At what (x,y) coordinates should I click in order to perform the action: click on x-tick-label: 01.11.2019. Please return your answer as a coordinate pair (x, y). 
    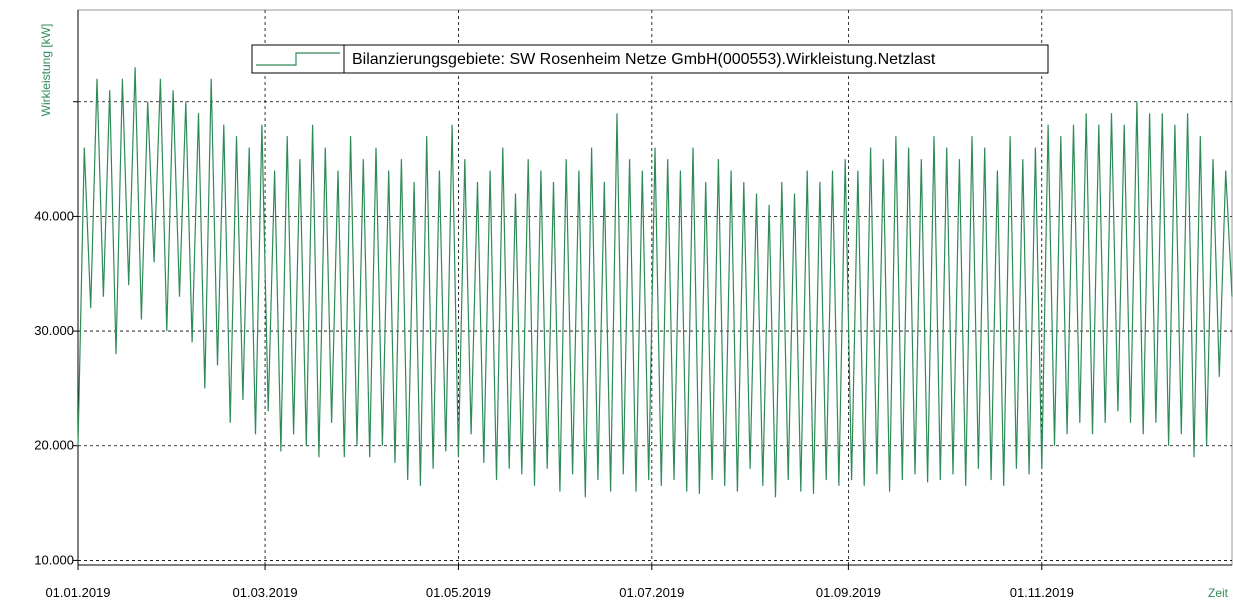
    Looking at the image, I should click on (1042, 592).